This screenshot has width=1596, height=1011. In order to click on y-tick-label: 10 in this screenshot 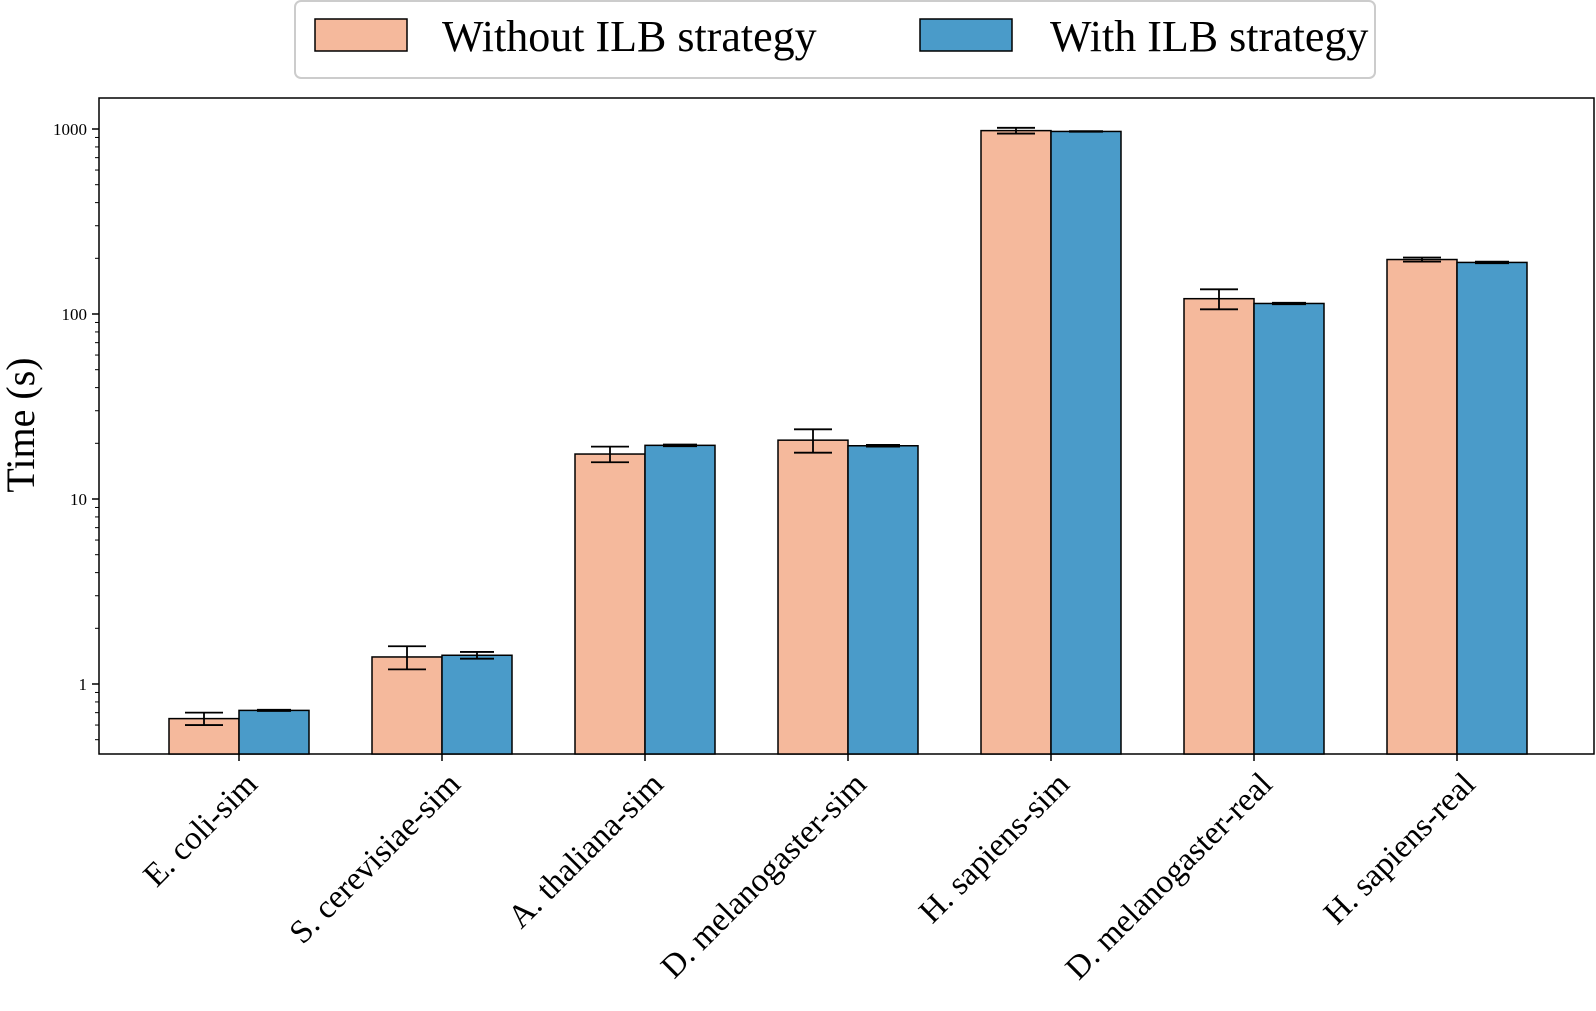, I will do `click(78, 499)`.